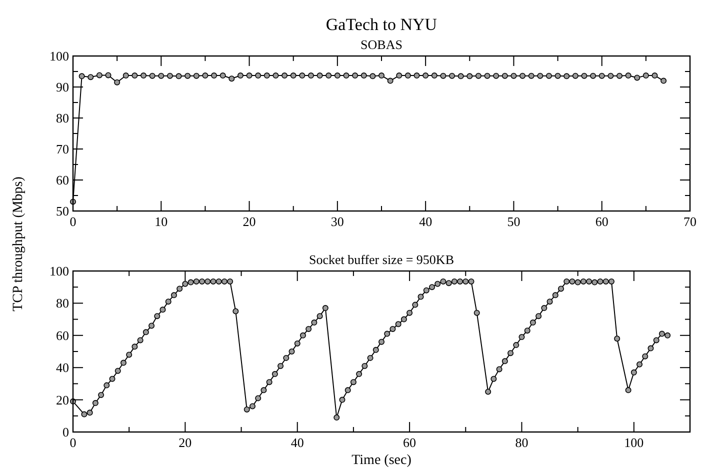 This screenshot has width=713, height=475. I want to click on x-axis-title: Time (sec), so click(382, 460).